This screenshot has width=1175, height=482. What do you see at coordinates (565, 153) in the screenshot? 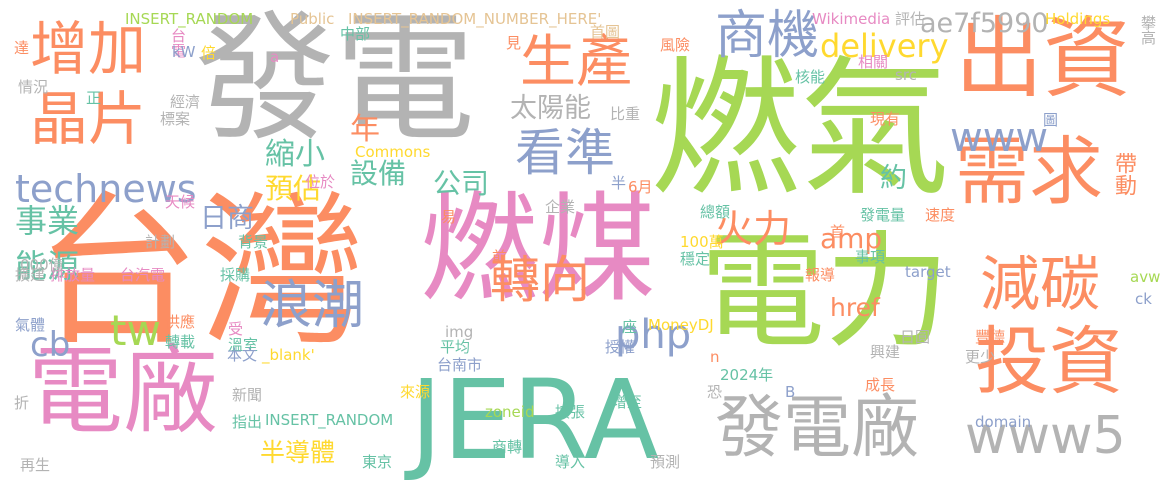
I see `cloud-word: 看準` at bounding box center [565, 153].